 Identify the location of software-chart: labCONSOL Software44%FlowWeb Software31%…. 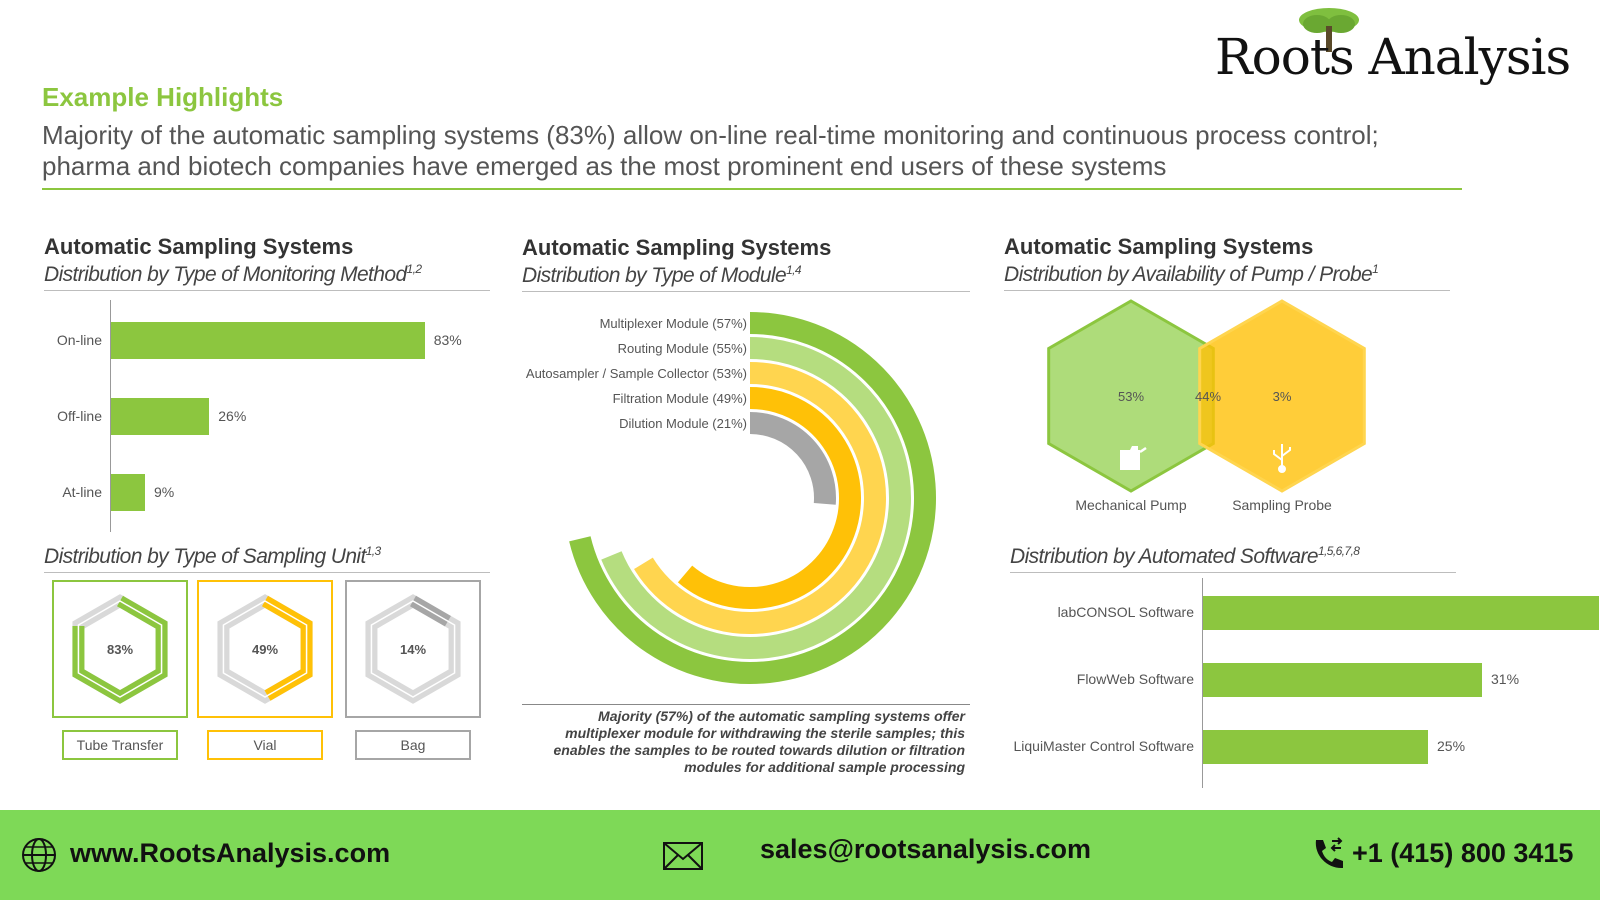
(1301, 683).